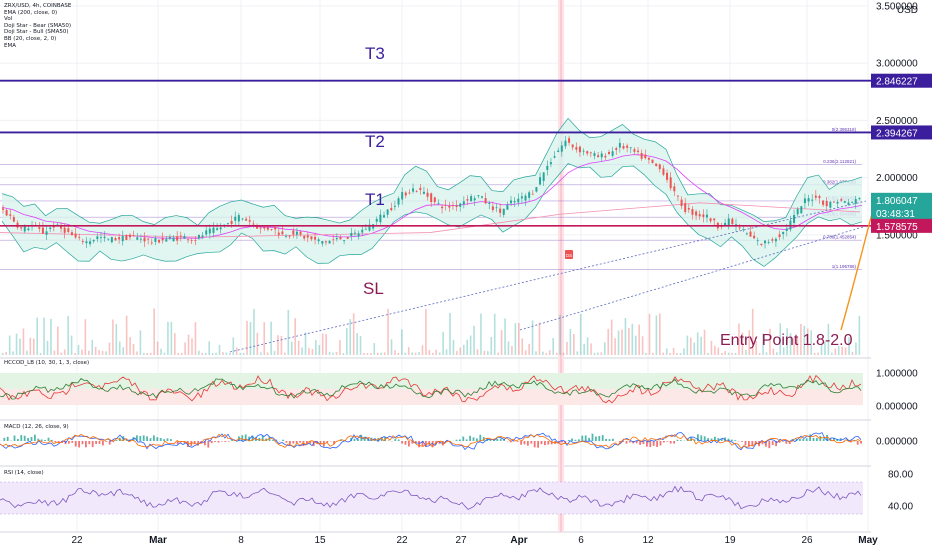 This screenshot has width=932, height=555. What do you see at coordinates (581, 540) in the screenshot?
I see `time-label: 6` at bounding box center [581, 540].